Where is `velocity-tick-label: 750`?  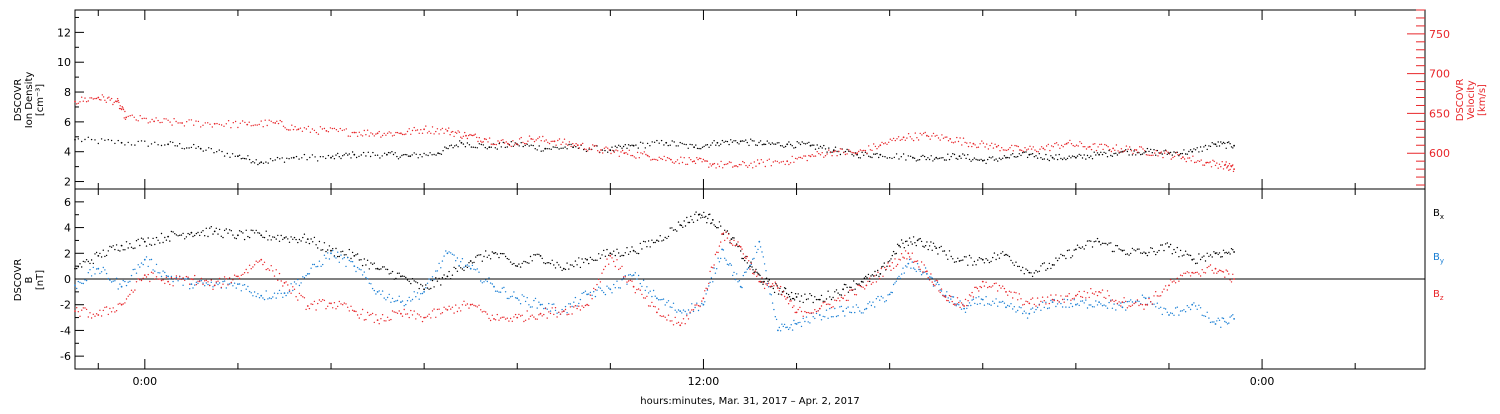 velocity-tick-label: 750 is located at coordinates (1439, 34).